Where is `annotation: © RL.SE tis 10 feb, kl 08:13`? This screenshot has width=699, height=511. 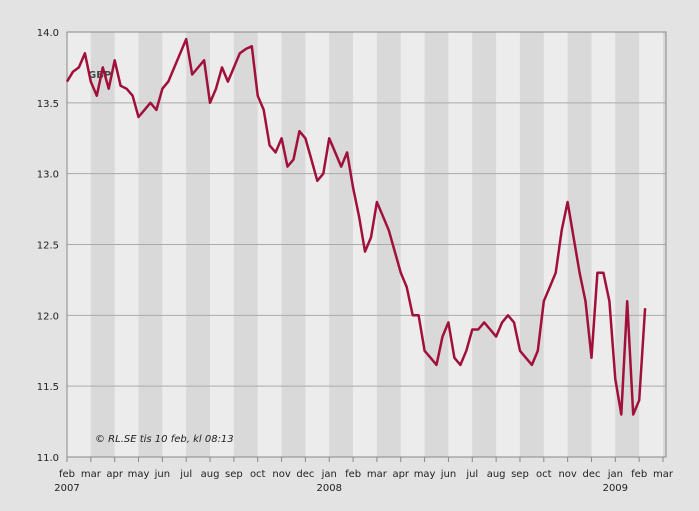 annotation: © RL.SE tis 10 feb, kl 08:13 is located at coordinates (164, 439).